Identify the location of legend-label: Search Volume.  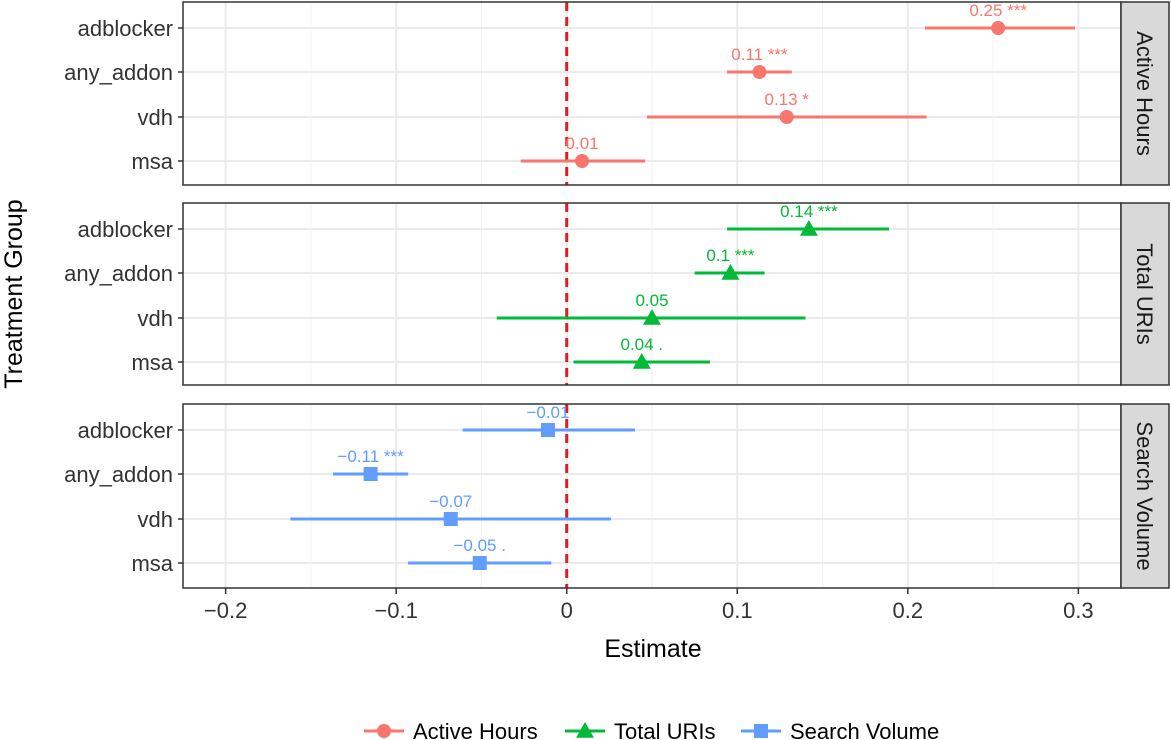
(864, 729).